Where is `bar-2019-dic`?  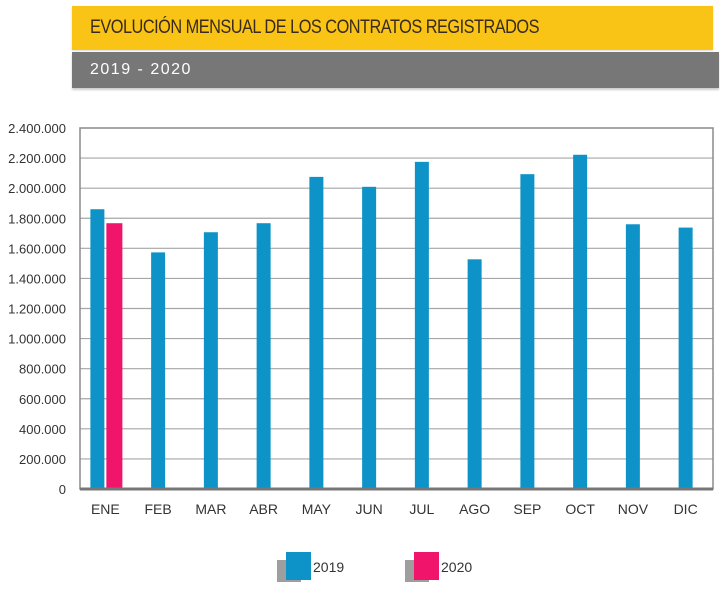
bar-2019-dic is located at coordinates (685, 358).